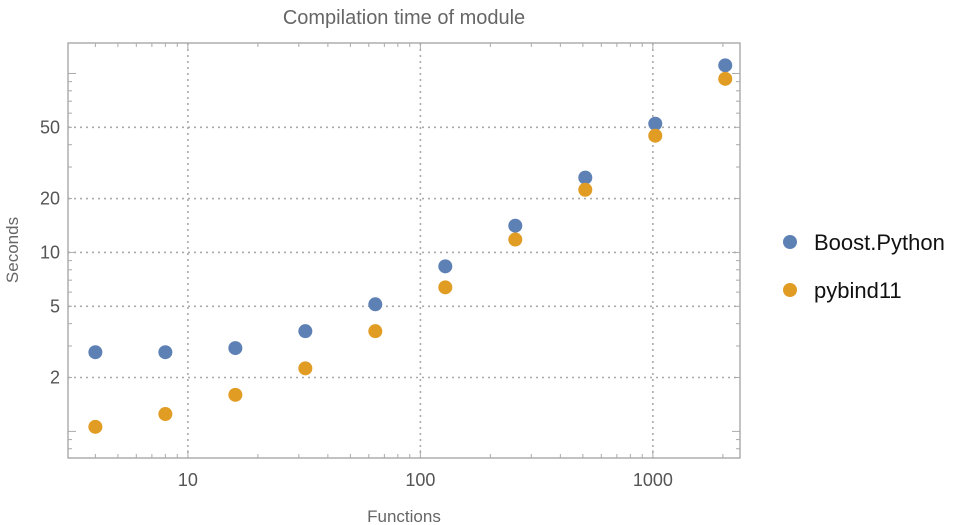 This screenshot has width=975, height=525. What do you see at coordinates (790, 242) in the screenshot?
I see `legend-marker-boost-python` at bounding box center [790, 242].